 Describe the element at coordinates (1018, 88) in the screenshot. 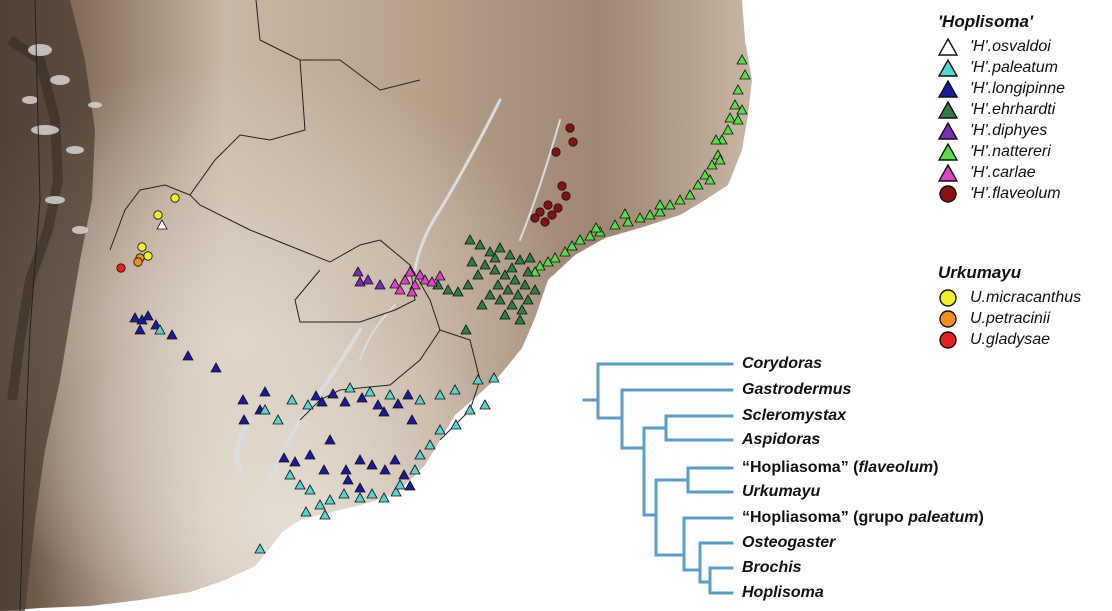

I see `legend-item-label: 'H'.longipinne` at that location.